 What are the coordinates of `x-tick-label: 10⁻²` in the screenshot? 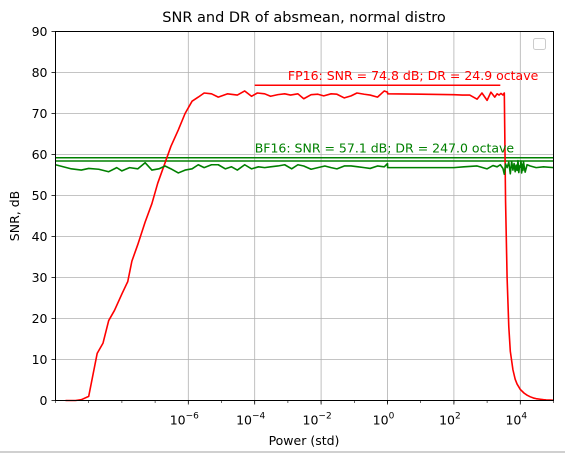 It's located at (317, 420).